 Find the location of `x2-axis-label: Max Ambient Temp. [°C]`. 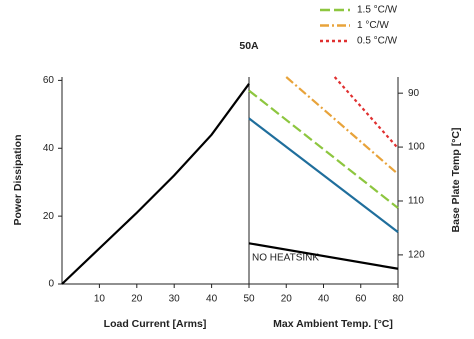

x2-axis-label: Max Ambient Temp. [°C] is located at coordinates (333, 324).